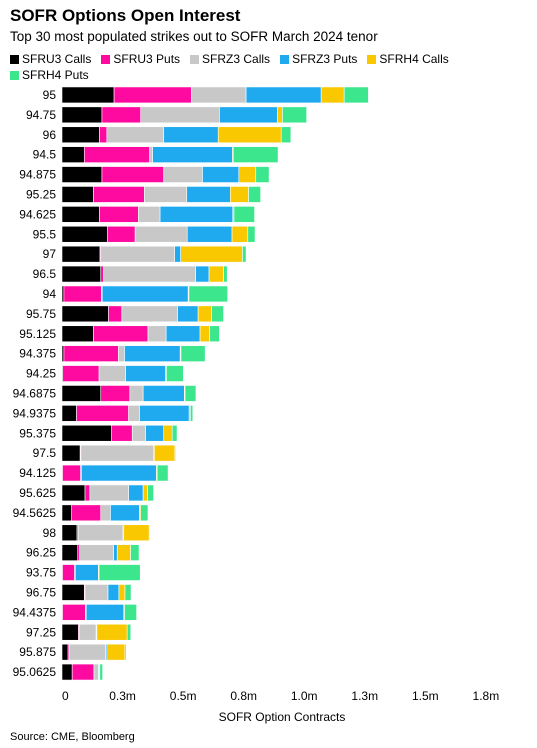 The height and width of the screenshot is (748, 537). What do you see at coordinates (41, 374) in the screenshot?
I see `category-label: 94.25` at bounding box center [41, 374].